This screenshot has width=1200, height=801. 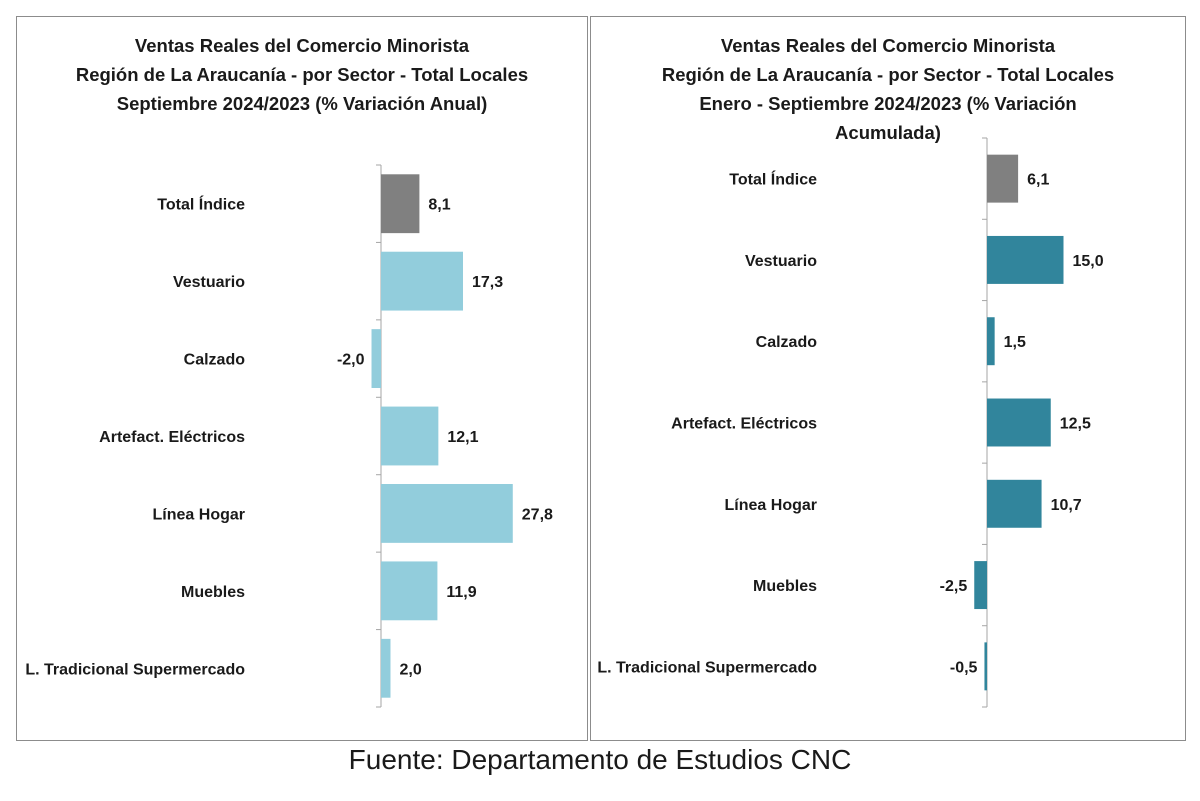 What do you see at coordinates (537, 514) in the screenshot?
I see `value-label: 27,8` at bounding box center [537, 514].